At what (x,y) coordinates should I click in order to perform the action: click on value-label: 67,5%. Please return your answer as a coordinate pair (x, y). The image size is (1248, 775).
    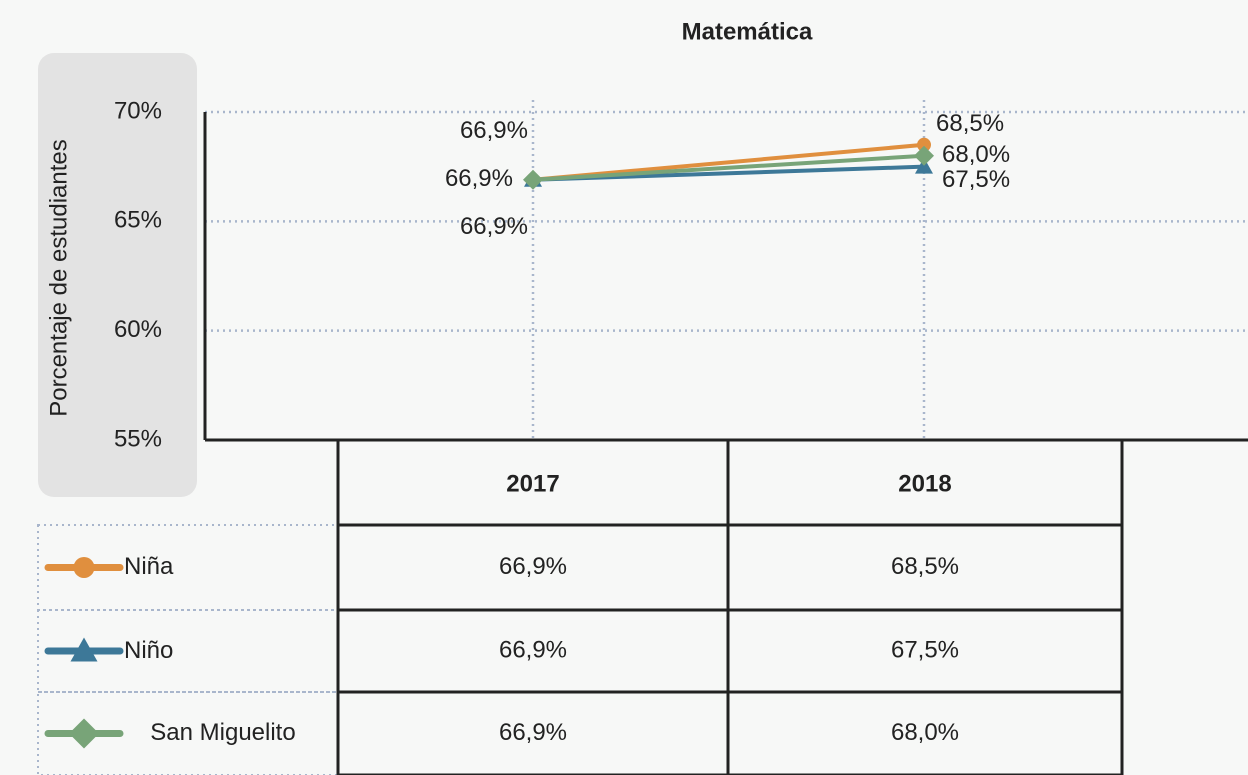
    Looking at the image, I should click on (976, 179).